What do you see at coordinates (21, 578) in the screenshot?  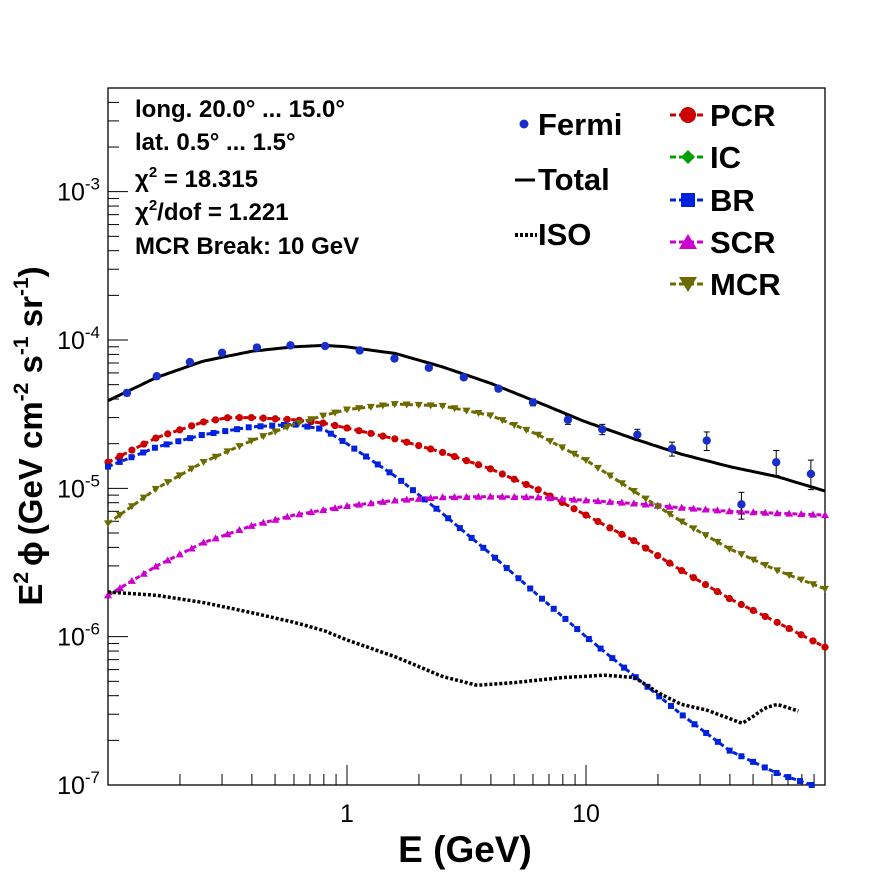 I see `y-axis-label-sq: 2` at bounding box center [21, 578].